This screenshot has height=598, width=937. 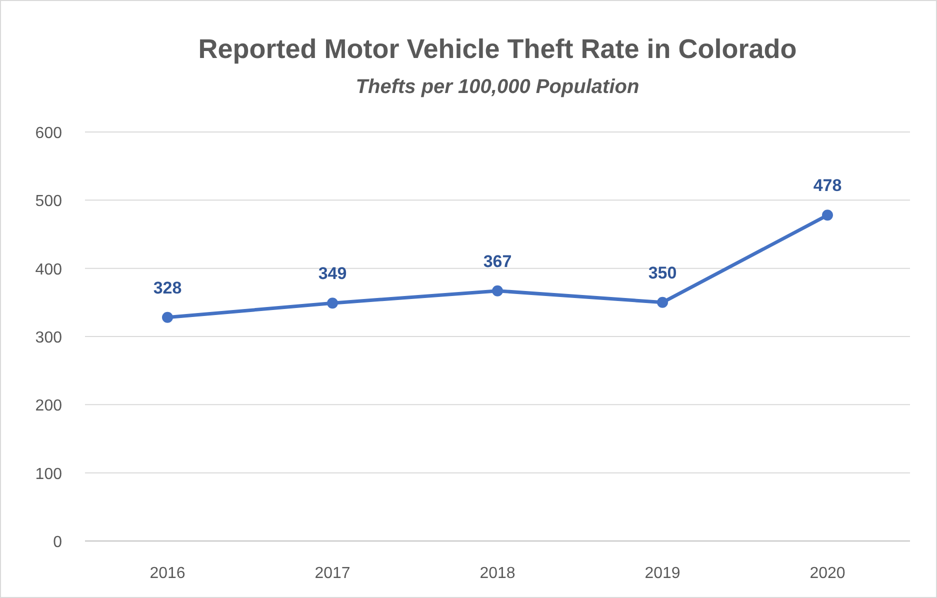 I want to click on chart-subtitle: Thefts per 100,000 Population, so click(x=498, y=87).